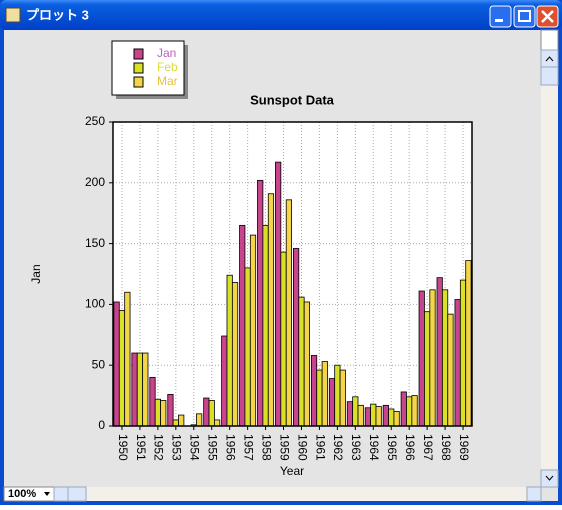 This screenshot has width=562, height=510. Describe the element at coordinates (166, 53) in the screenshot. I see `legend-label: Jan` at that location.